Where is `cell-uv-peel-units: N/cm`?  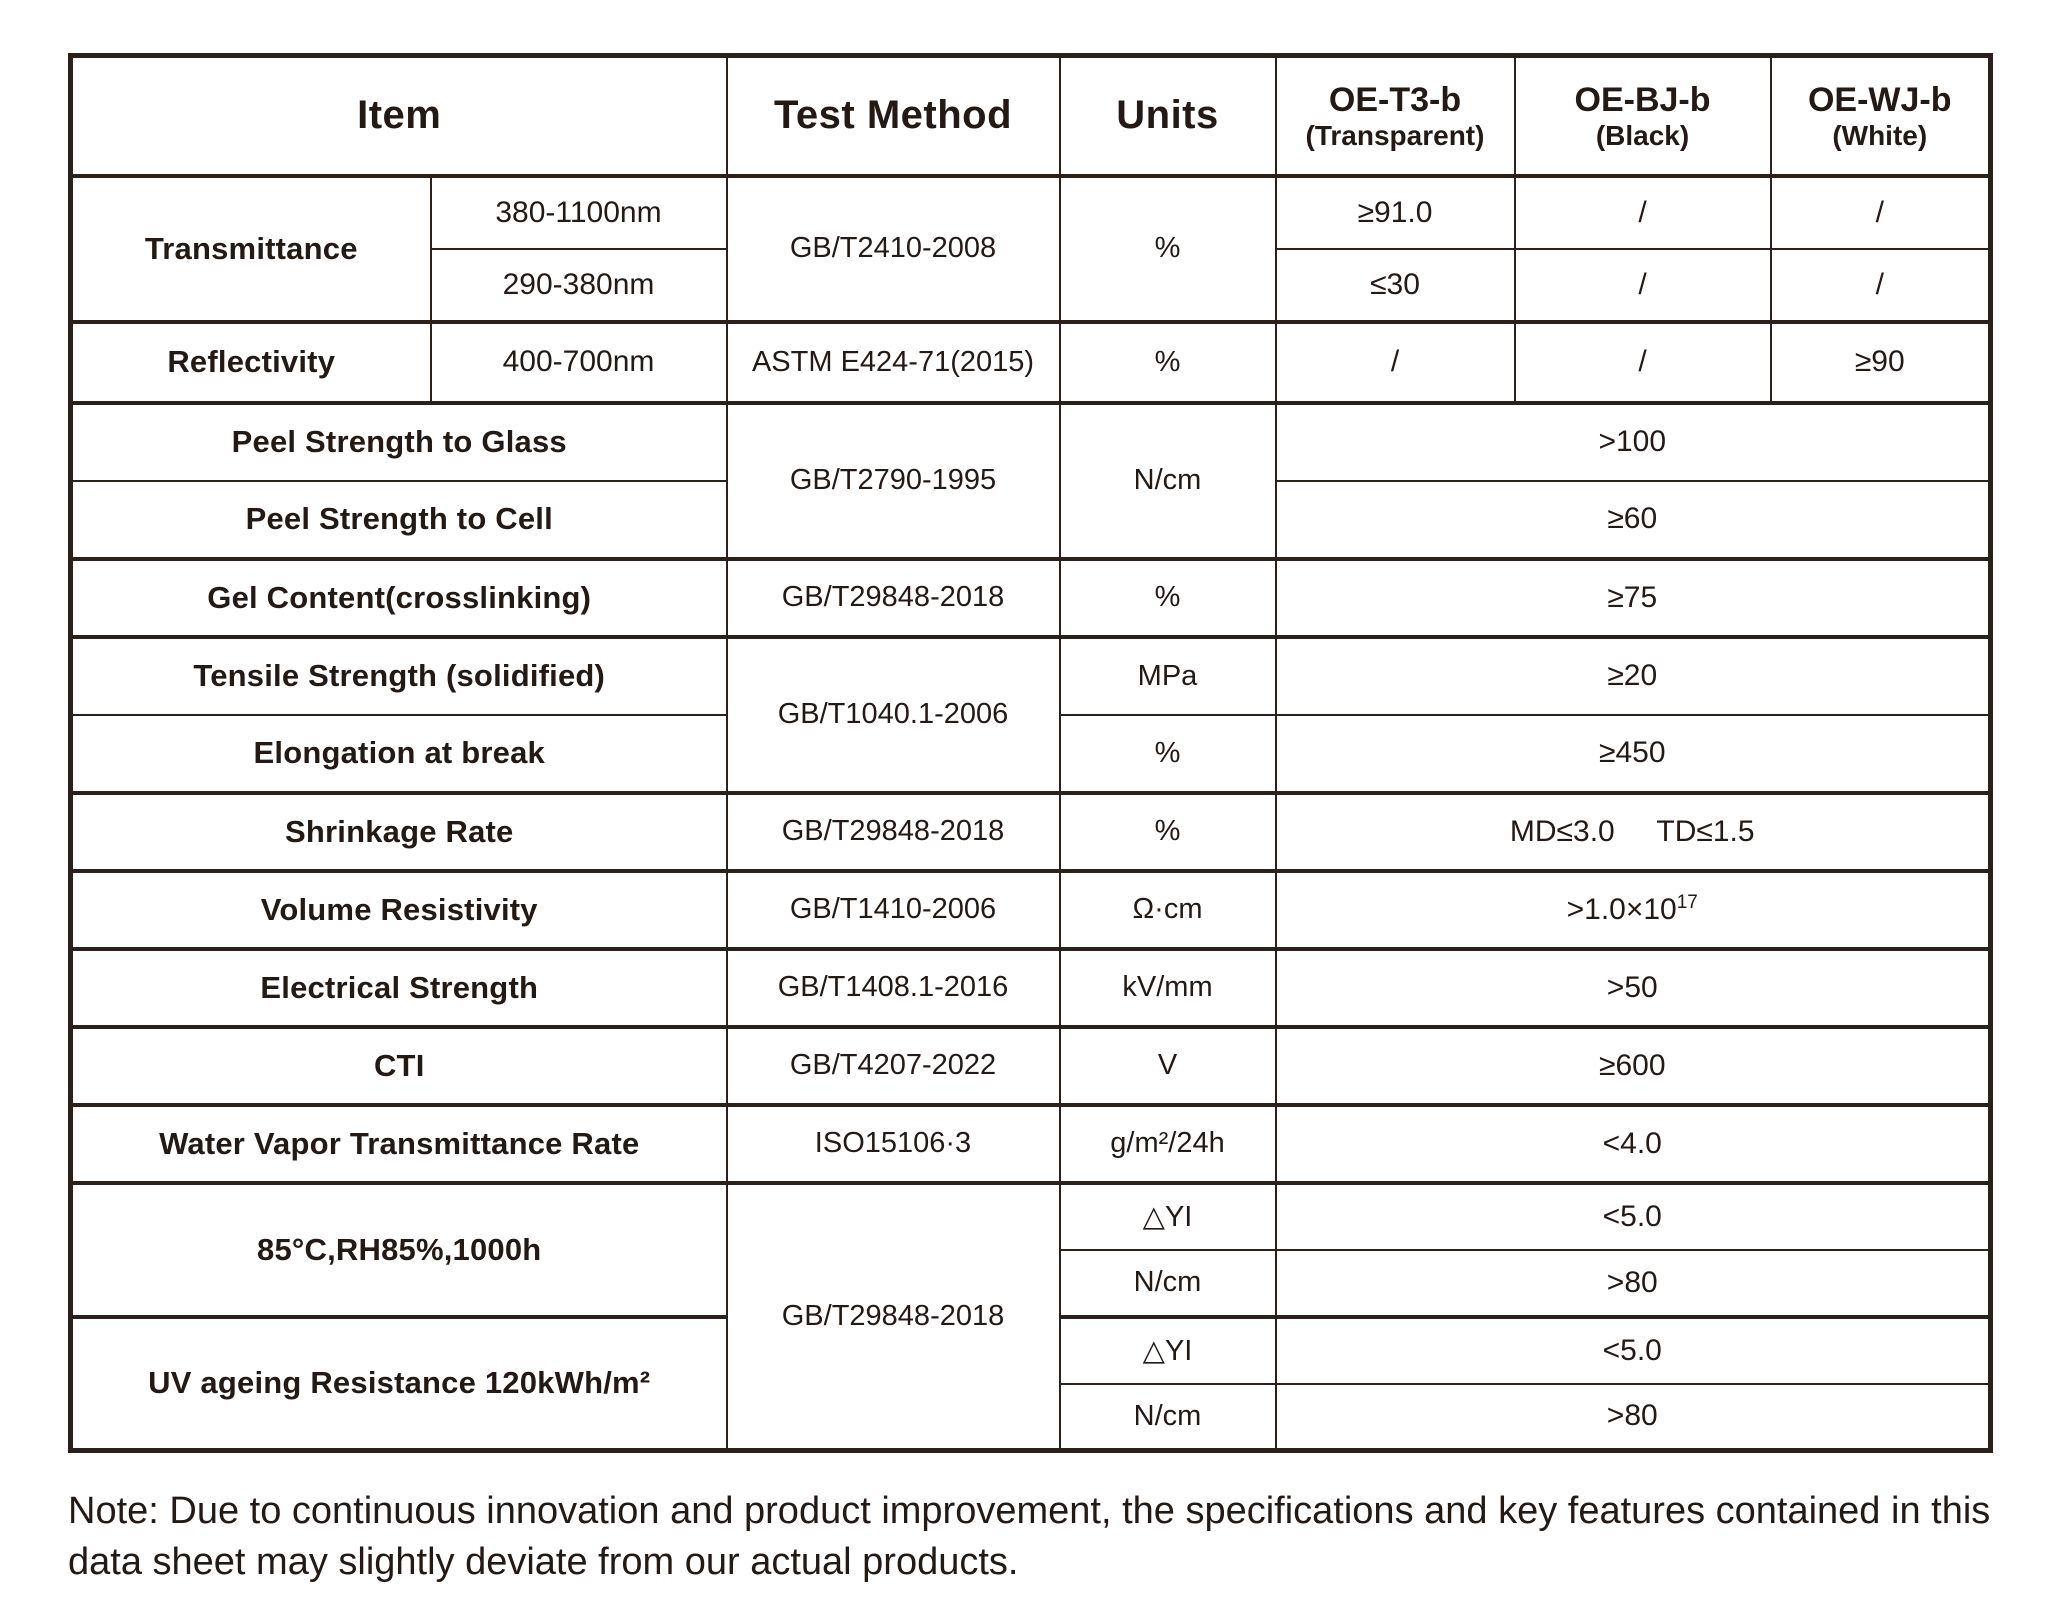 cell-uv-peel-units: N/cm is located at coordinates (1167, 1417).